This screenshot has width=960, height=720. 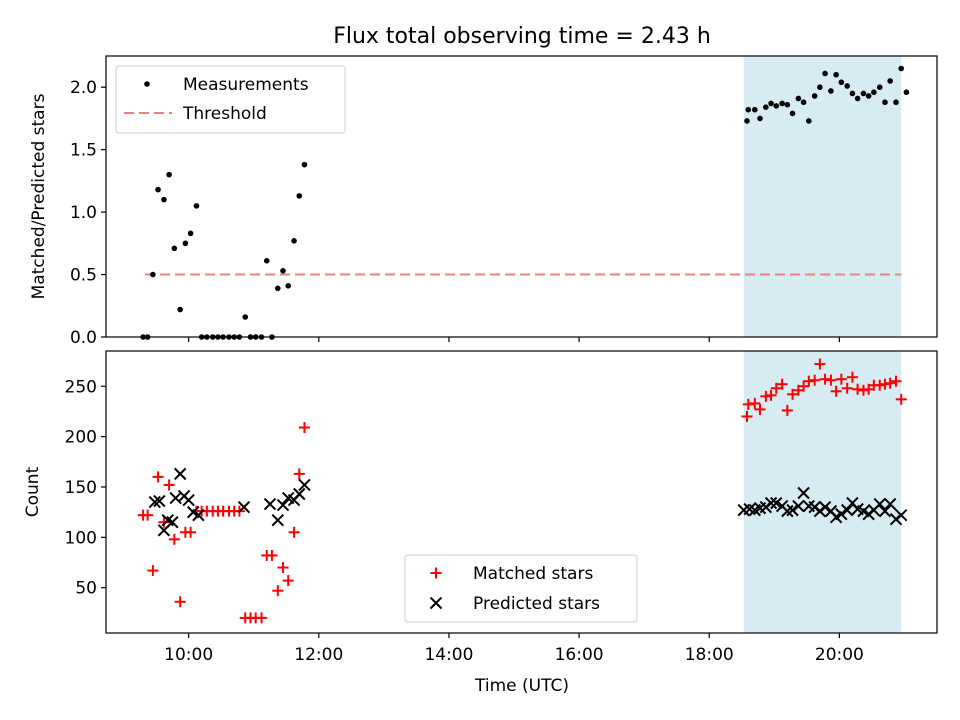 What do you see at coordinates (822, 196) in the screenshot?
I see `observing-window-shade` at bounding box center [822, 196].